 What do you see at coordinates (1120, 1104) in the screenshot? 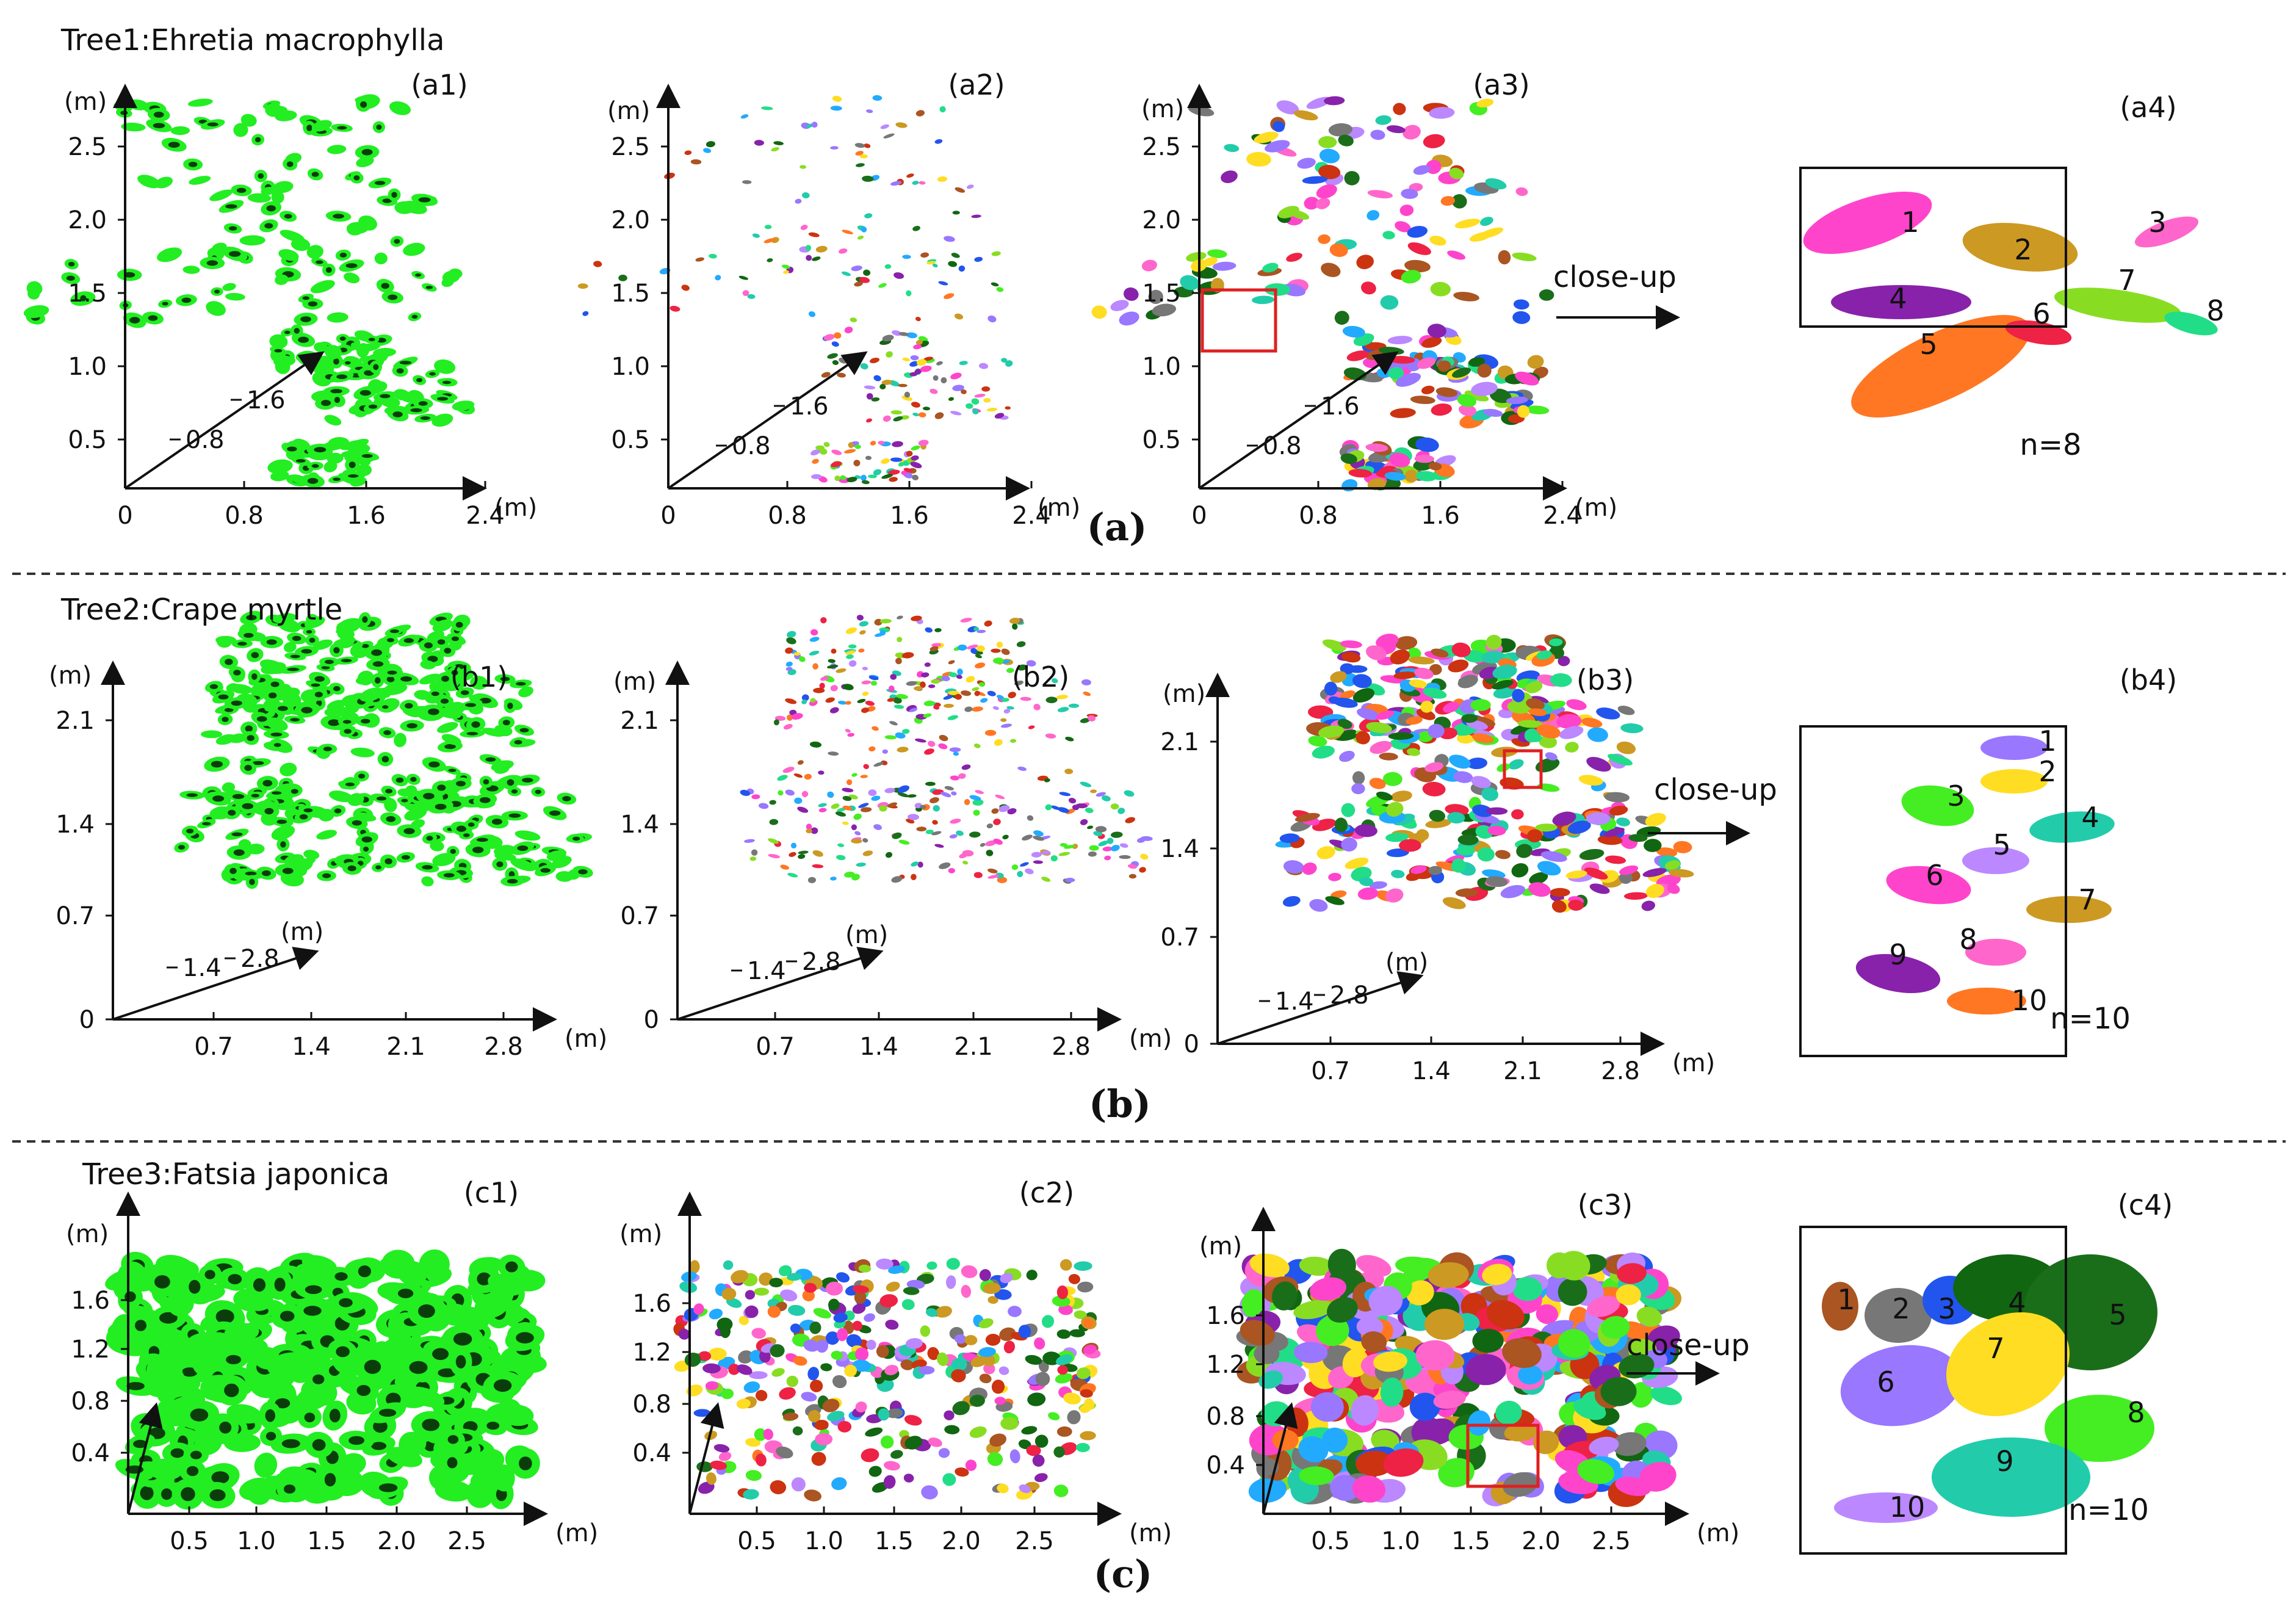
I see `section-label: (b)` at bounding box center [1120, 1104].